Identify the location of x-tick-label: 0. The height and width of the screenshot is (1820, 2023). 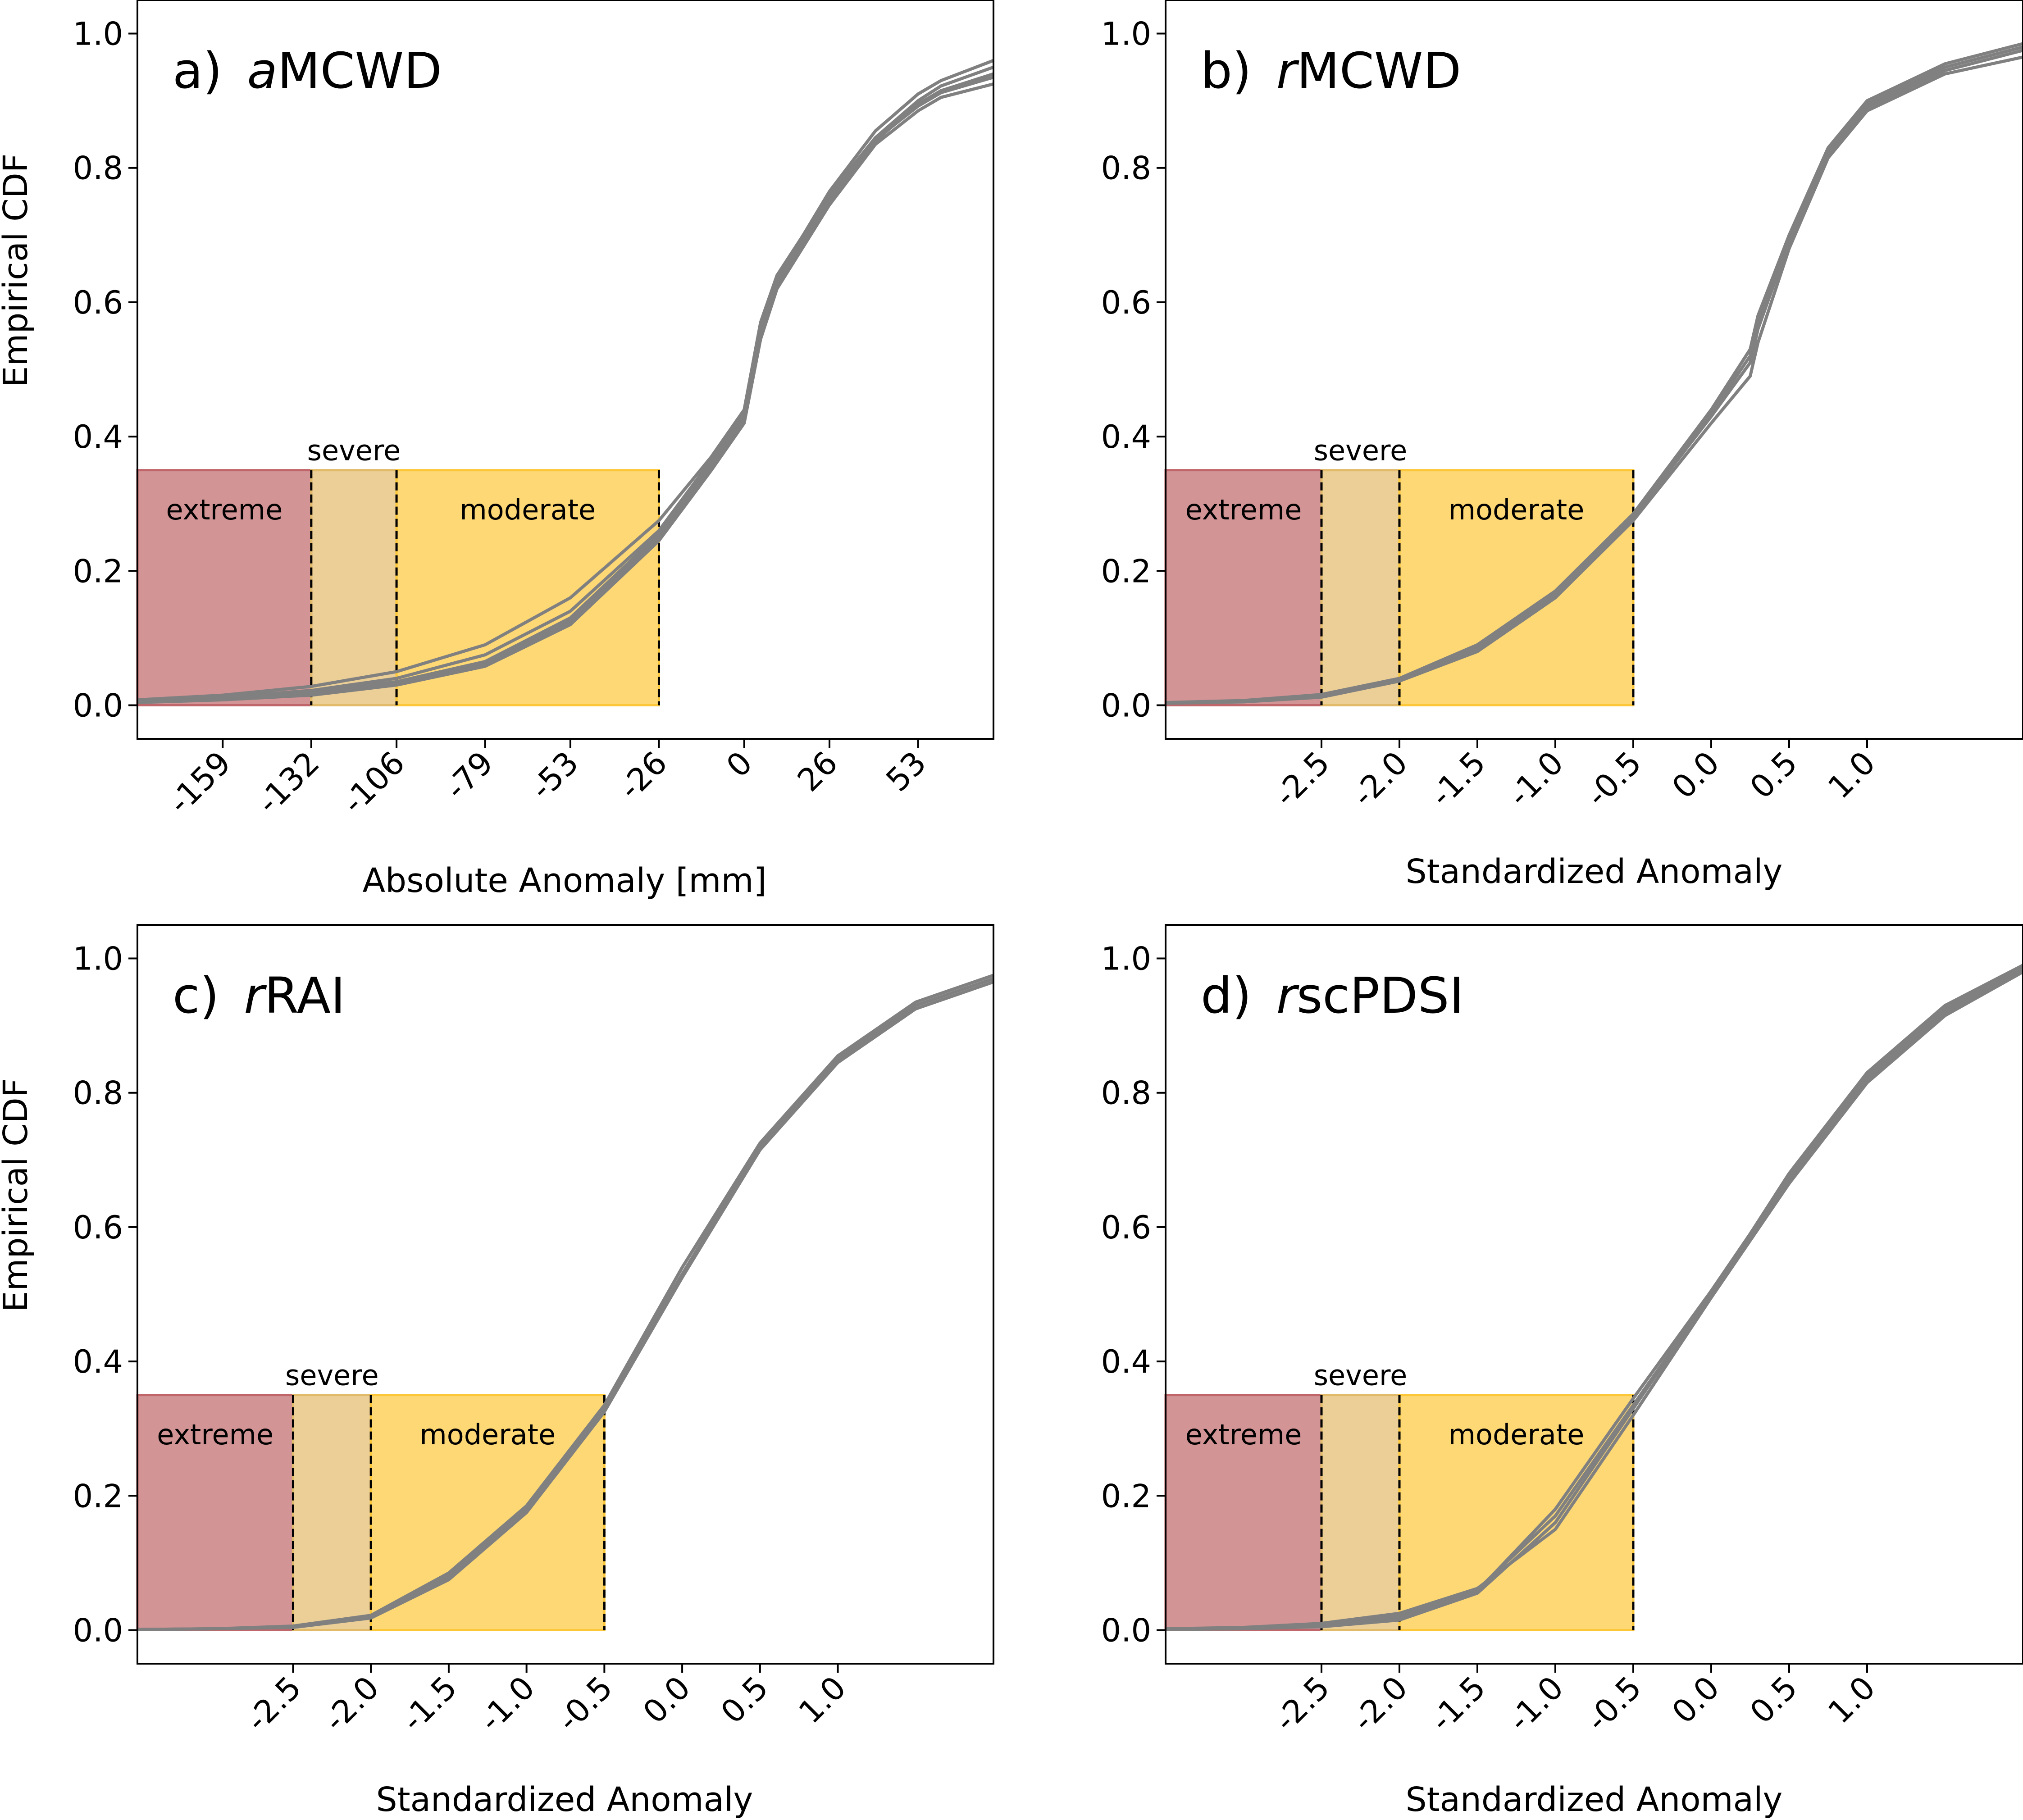
(739, 764).